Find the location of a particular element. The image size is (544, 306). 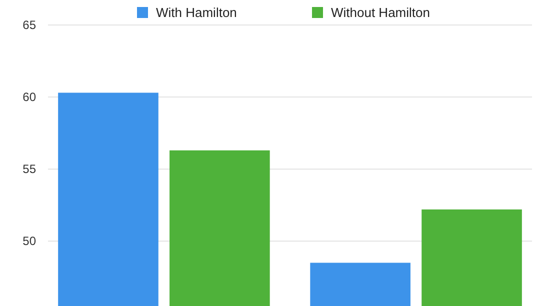

legend-label: With Hamilton is located at coordinates (196, 12).